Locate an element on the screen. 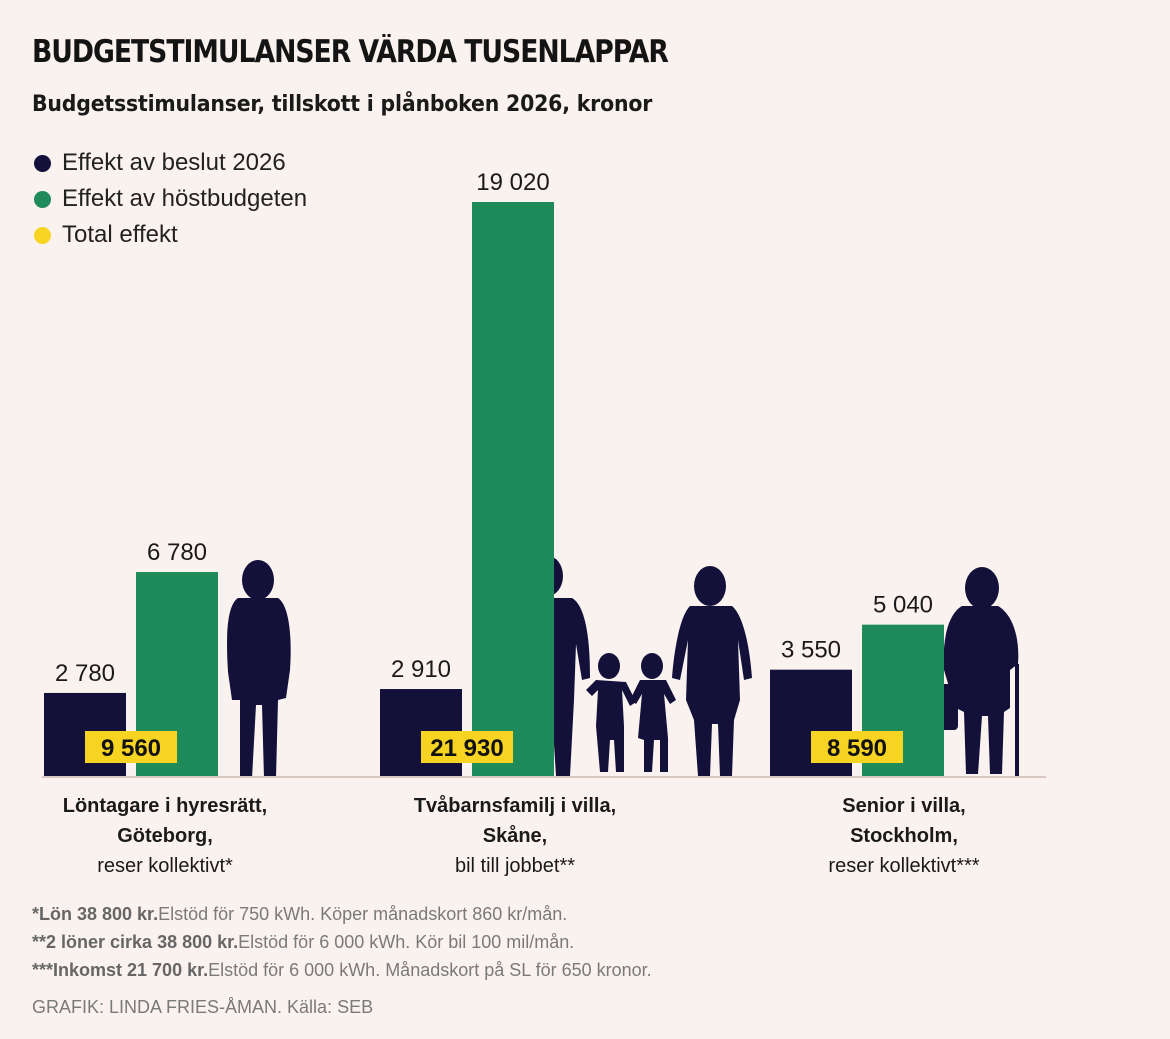 The height and width of the screenshot is (1039, 1170). footnote-bold: ***Inkomst 21 700 kr. is located at coordinates (120, 970).